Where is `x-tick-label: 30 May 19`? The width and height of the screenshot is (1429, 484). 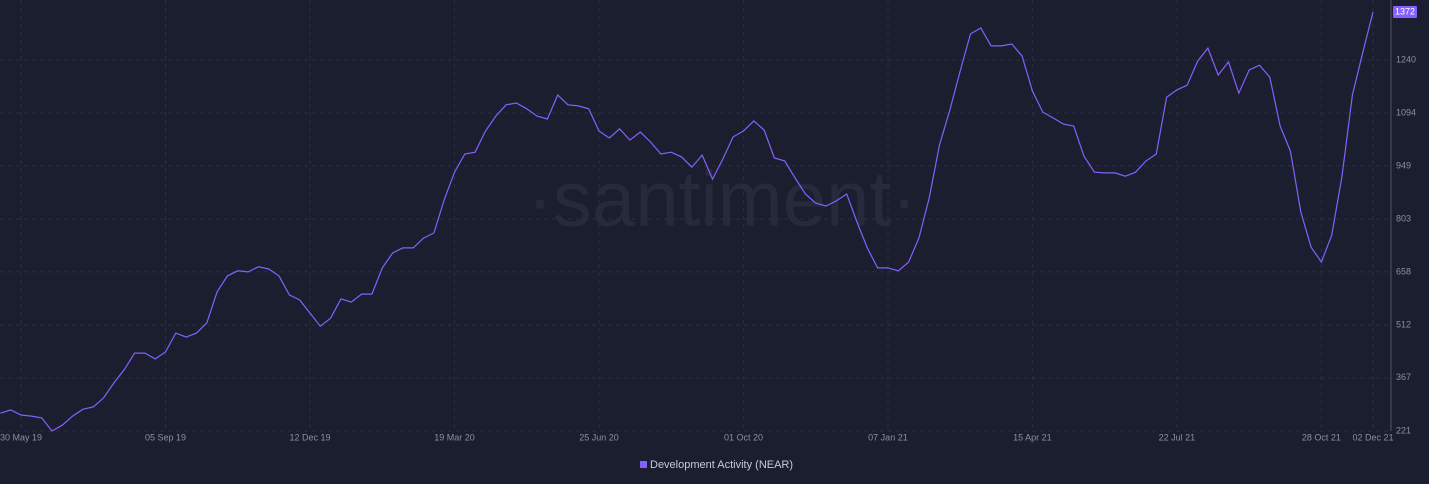 x-tick-label: 30 May 19 is located at coordinates (21, 437).